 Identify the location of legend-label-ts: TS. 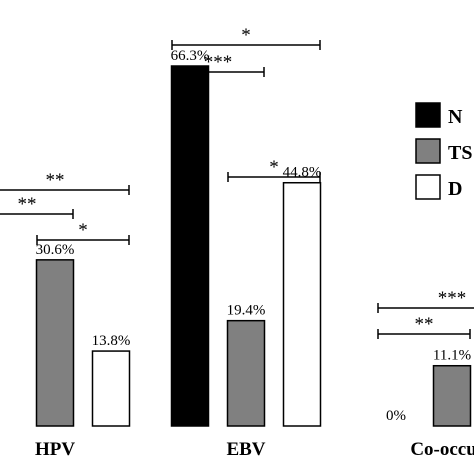
(460, 153).